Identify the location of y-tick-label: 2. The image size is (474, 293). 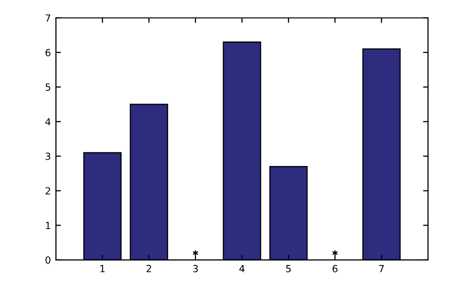
(48, 190).